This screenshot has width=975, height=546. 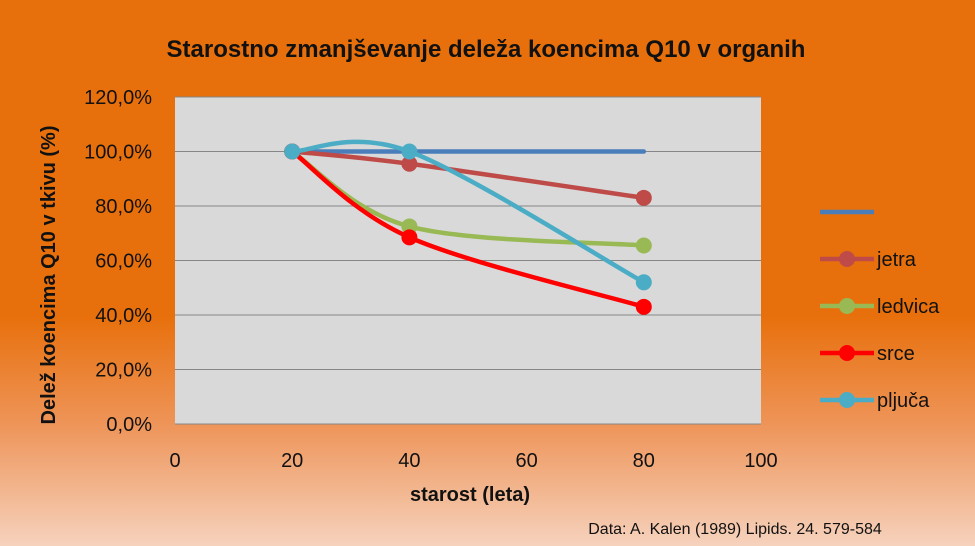 I want to click on y-tick-label: 120,0%, so click(x=118, y=98).